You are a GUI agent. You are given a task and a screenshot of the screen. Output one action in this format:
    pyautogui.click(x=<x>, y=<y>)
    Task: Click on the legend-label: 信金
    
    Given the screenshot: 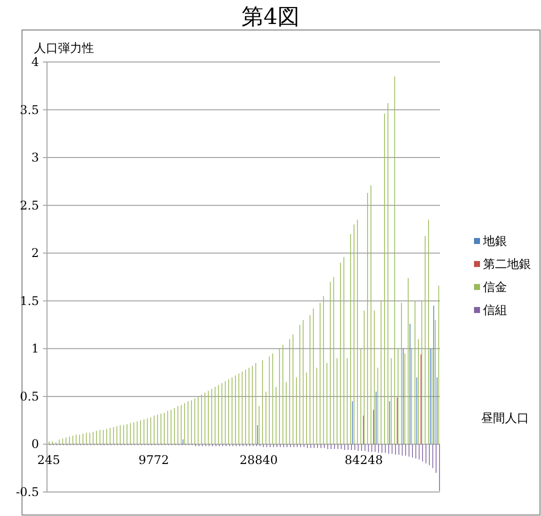 What is the action you would take?
    pyautogui.click(x=495, y=287)
    